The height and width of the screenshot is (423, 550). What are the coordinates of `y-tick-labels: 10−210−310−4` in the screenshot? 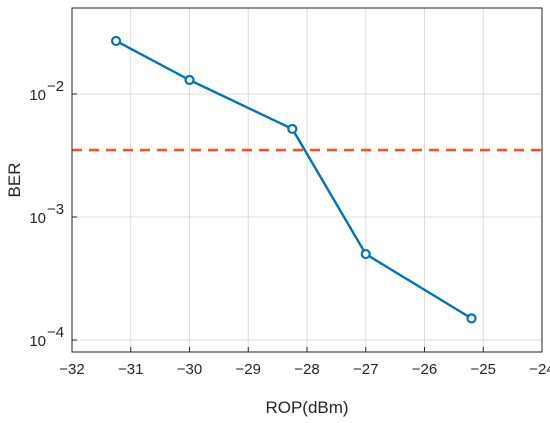 It's located at (46, 214).